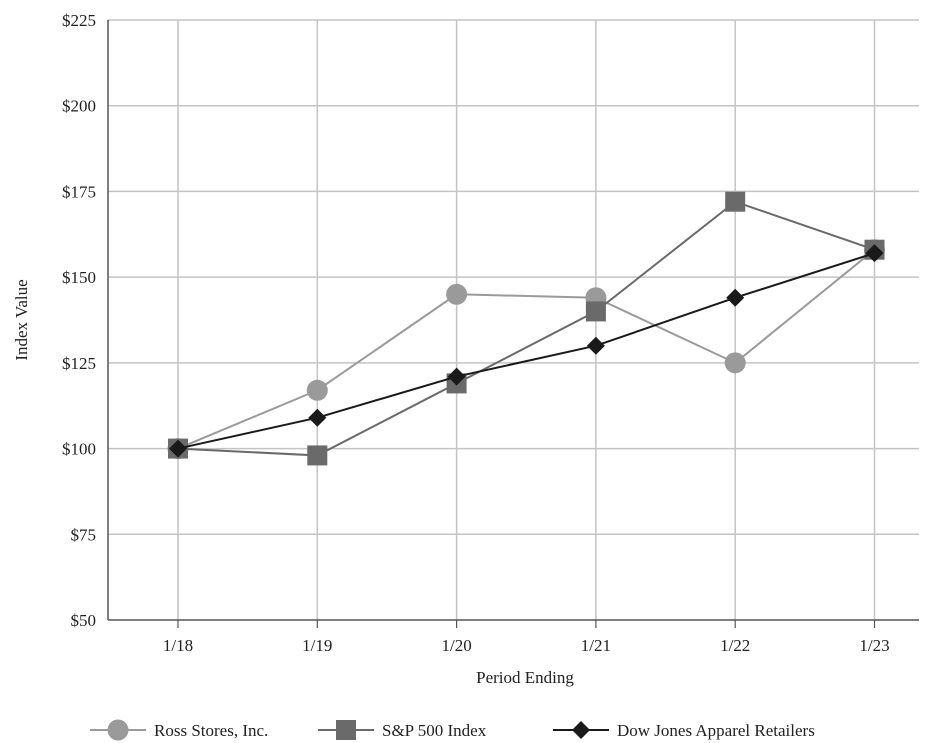 Image resolution: width=932 pixels, height=743 pixels. I want to click on y-tick-label: $200, so click(79, 106).